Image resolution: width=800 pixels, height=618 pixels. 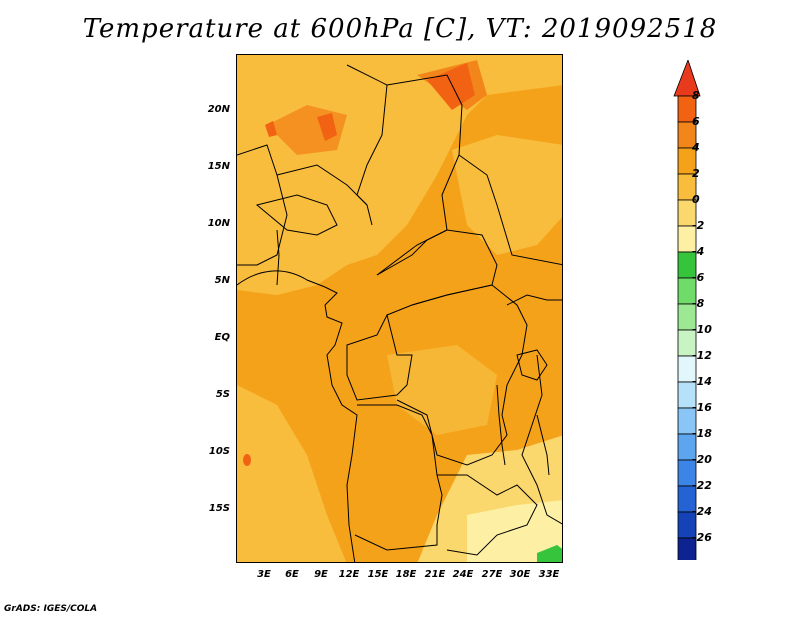 What do you see at coordinates (219, 508) in the screenshot?
I see `lat-label: 15S` at bounding box center [219, 508].